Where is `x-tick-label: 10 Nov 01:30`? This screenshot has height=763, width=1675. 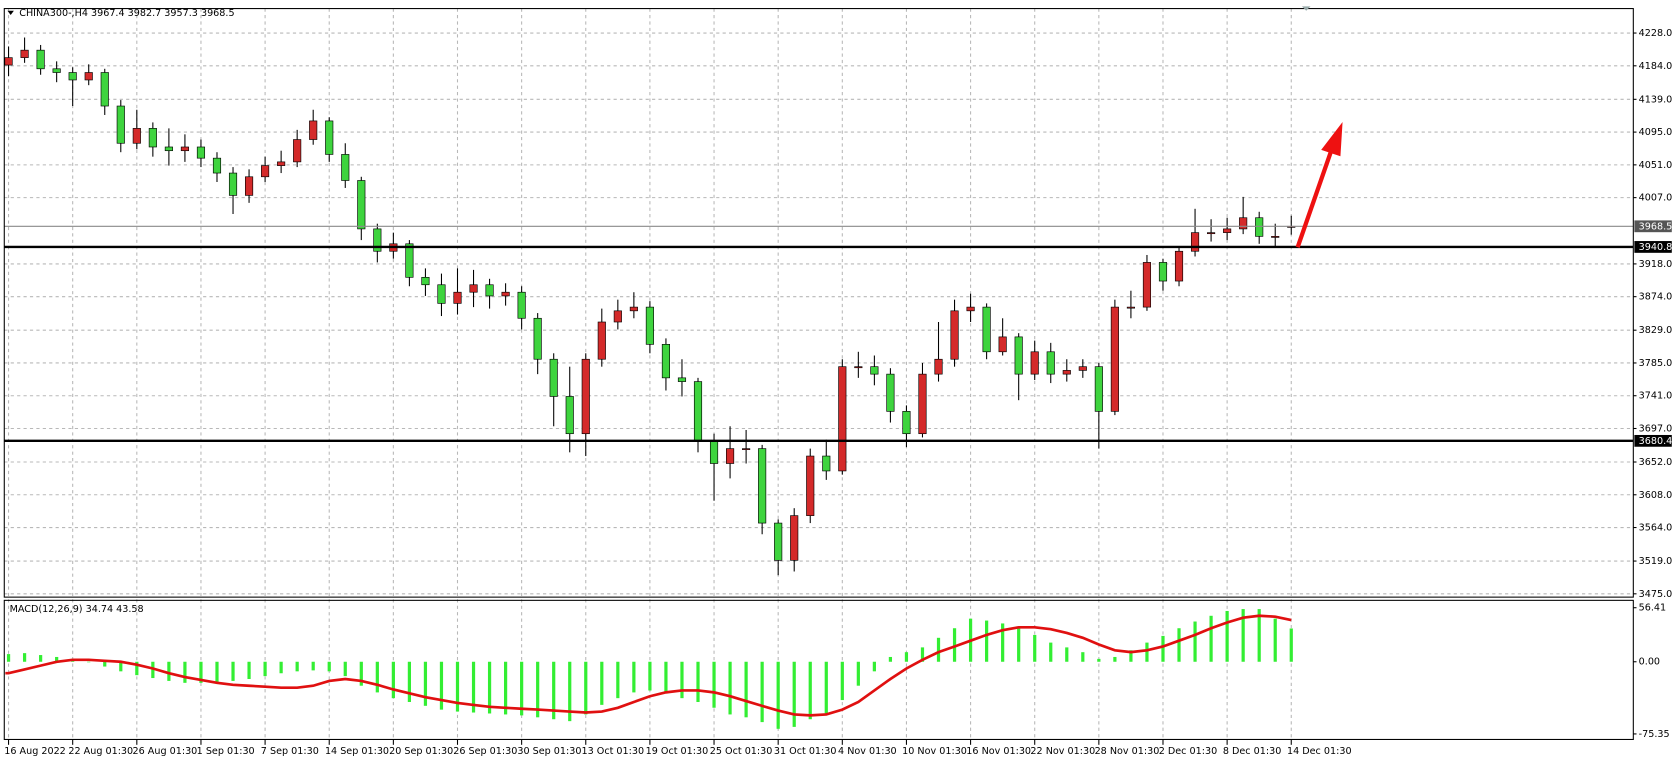
x-tick-label: 10 Nov 01:30 is located at coordinates (934, 751).